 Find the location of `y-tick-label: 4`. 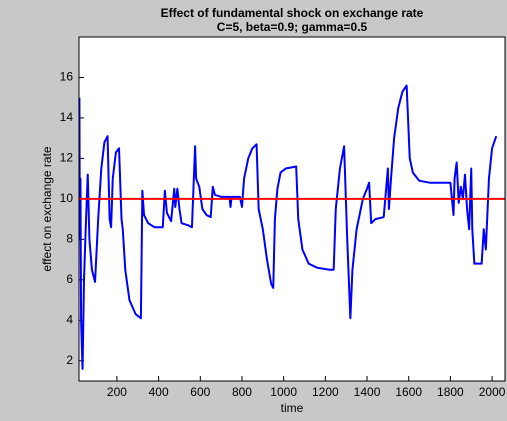

y-tick-label: 4 is located at coordinates (69, 319).